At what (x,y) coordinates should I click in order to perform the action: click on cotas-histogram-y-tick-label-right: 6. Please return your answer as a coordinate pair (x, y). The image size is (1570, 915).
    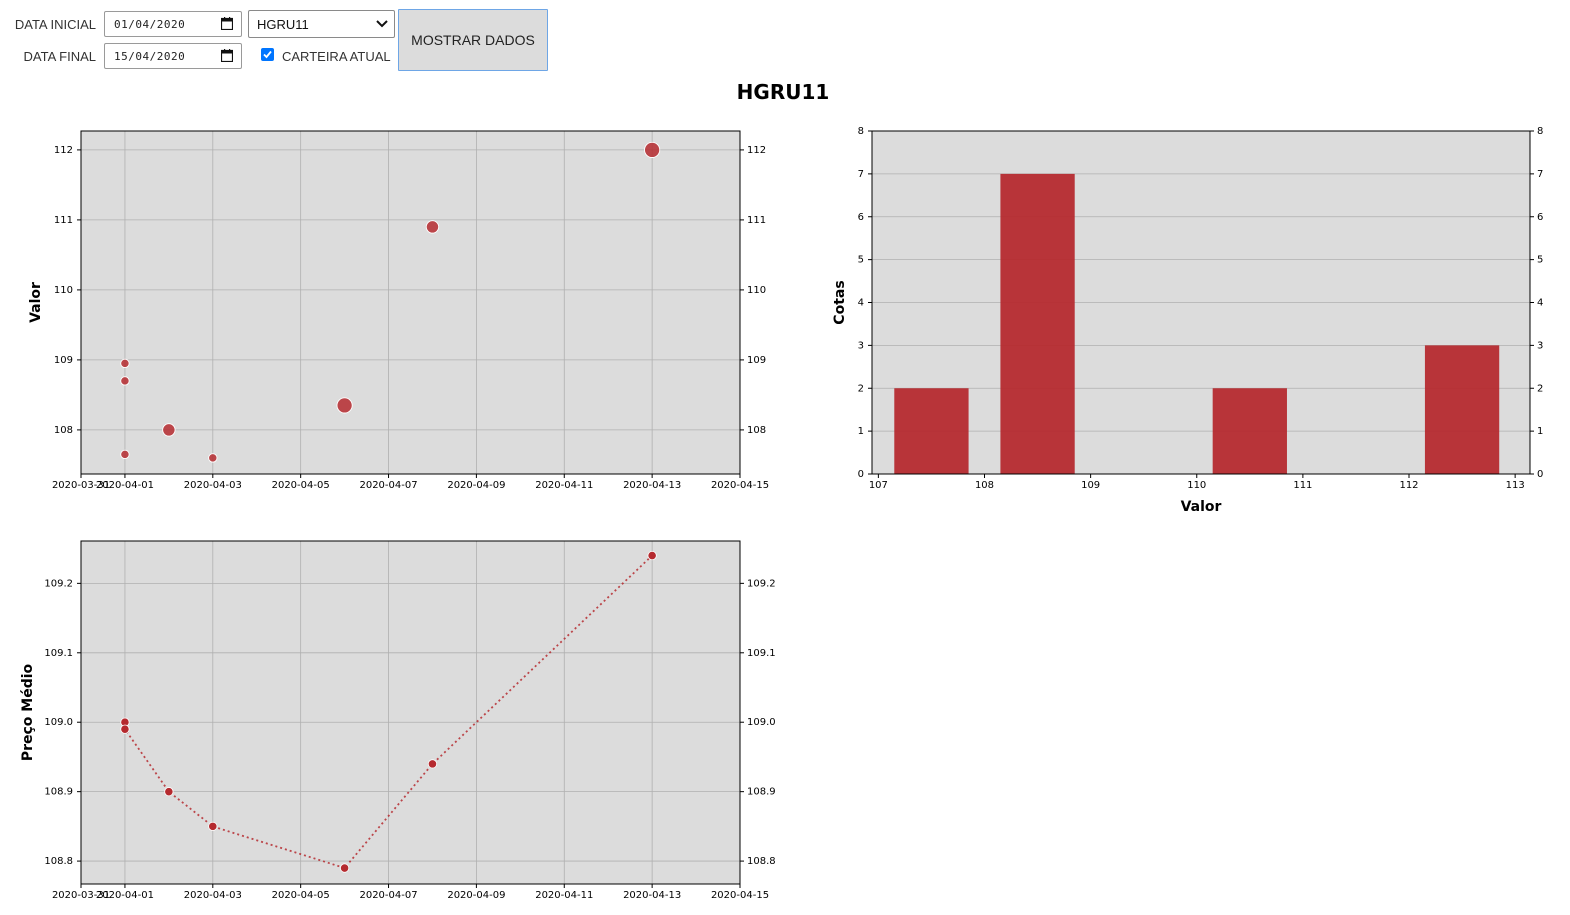
    Looking at the image, I should click on (1540, 217).